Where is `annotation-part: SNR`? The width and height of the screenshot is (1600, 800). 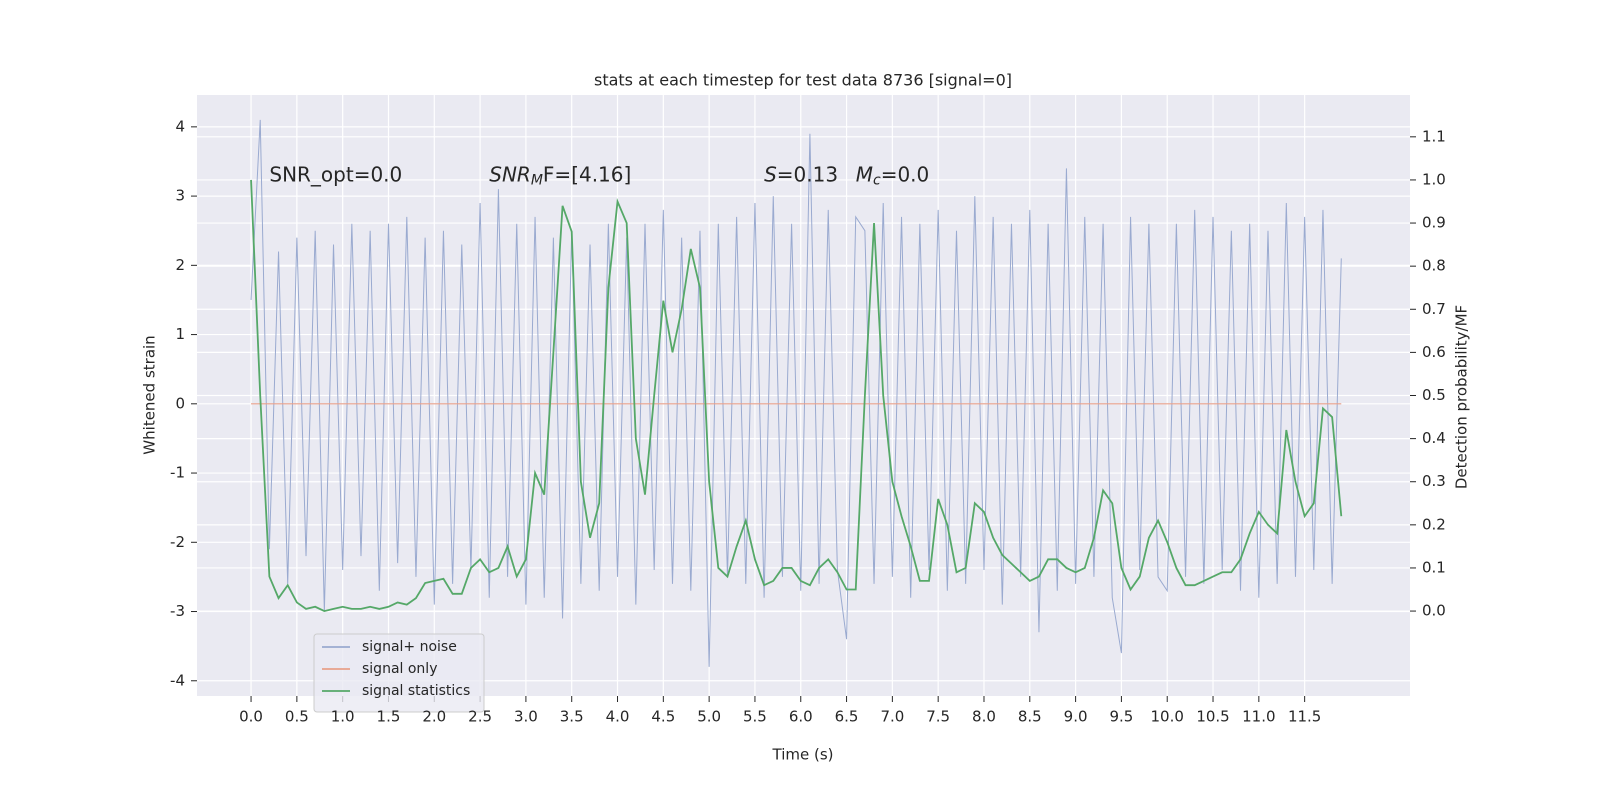 annotation-part: SNR is located at coordinates (510, 174).